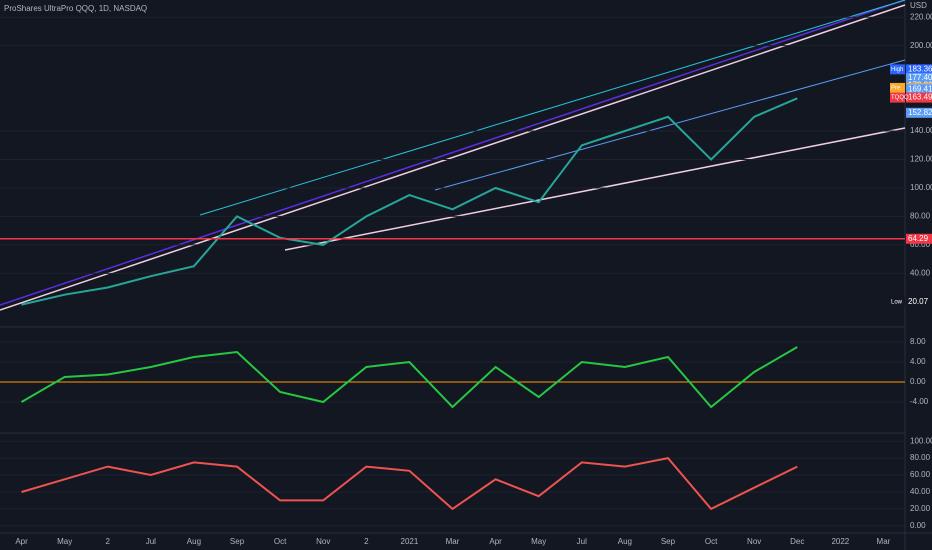 The width and height of the screenshot is (932, 550). What do you see at coordinates (921, 45) in the screenshot?
I see `y-tick-label: 200.00` at bounding box center [921, 45].